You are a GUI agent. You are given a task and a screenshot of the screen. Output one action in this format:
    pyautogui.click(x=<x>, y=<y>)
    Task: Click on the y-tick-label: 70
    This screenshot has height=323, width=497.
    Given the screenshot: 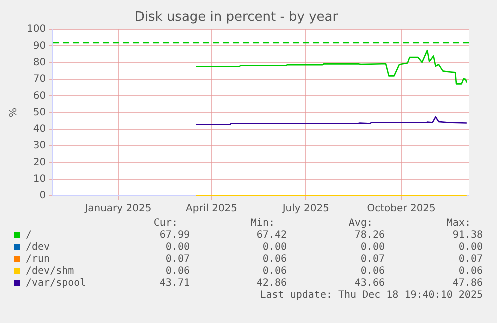 What is the action you would take?
    pyautogui.click(x=39, y=80)
    